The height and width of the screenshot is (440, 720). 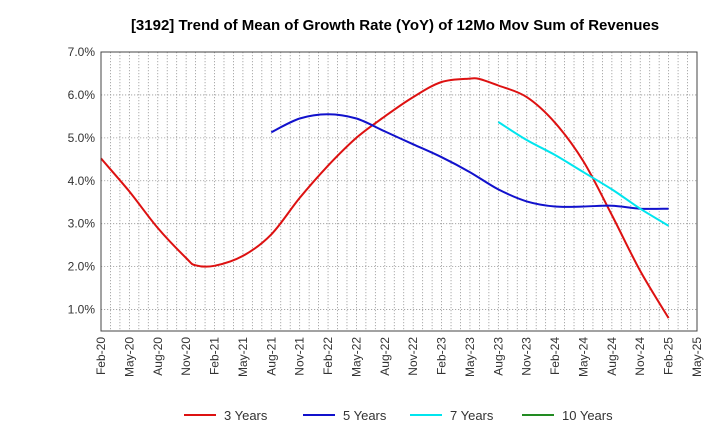 I want to click on x-tick-label: Feb-20, so click(x=101, y=356).